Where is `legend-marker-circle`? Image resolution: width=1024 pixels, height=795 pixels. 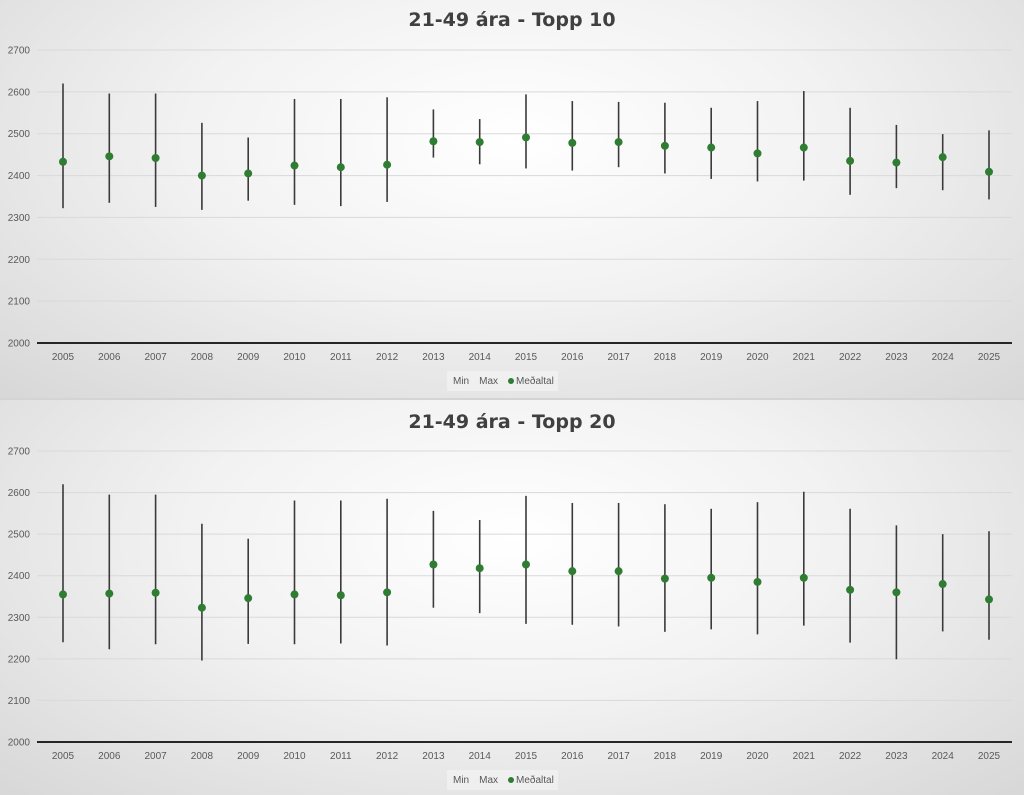
legend-marker-circle is located at coordinates (511, 381).